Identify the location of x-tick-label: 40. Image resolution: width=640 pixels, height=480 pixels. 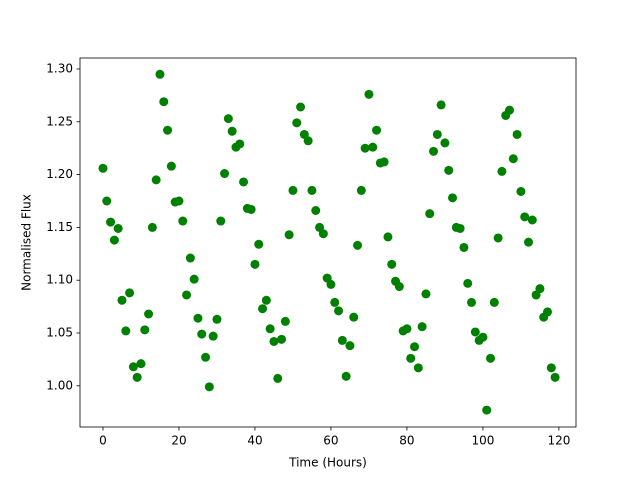
(254, 441).